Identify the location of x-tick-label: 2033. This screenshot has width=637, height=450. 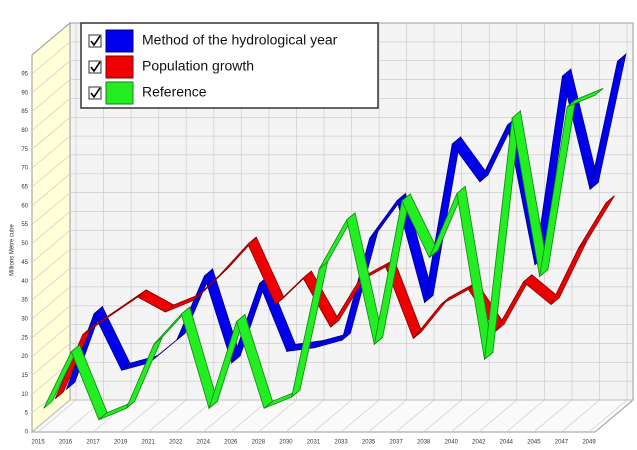
(341, 443).